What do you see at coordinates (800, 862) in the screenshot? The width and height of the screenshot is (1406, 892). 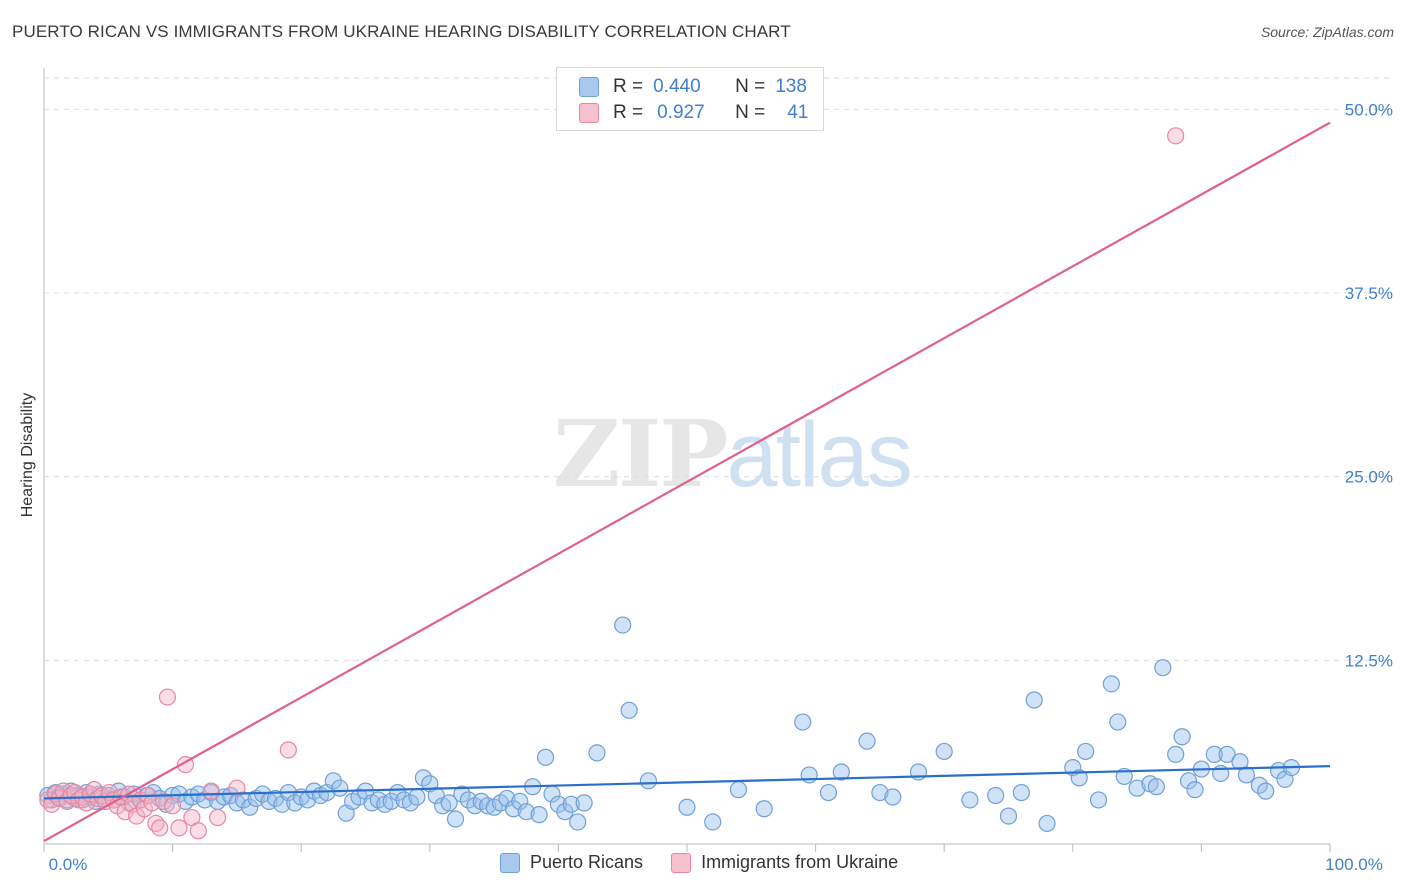 I see `legend-label-ukraine: Immigrants from Ukraine` at bounding box center [800, 862].